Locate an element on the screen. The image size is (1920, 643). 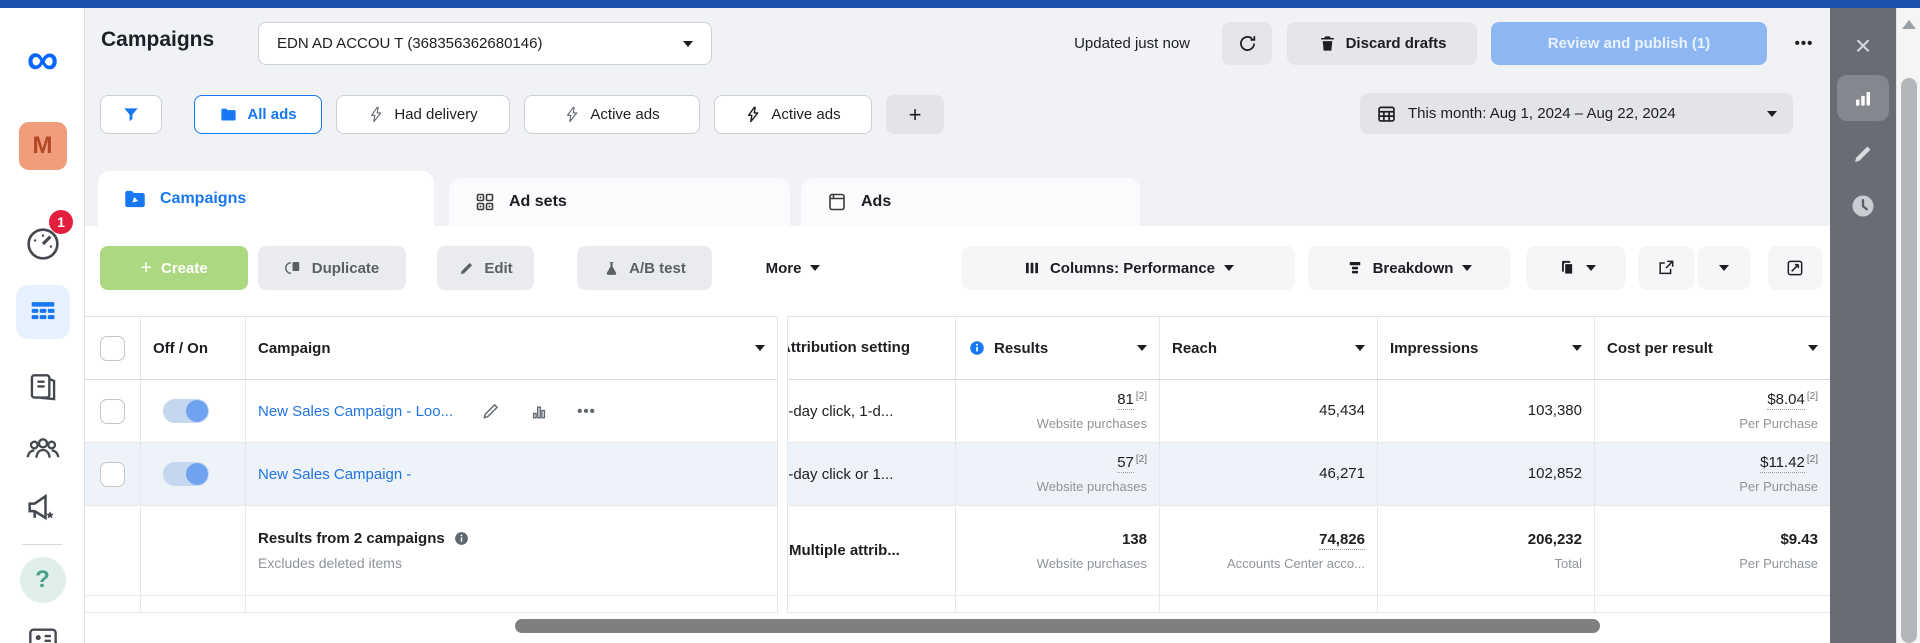
updated-status: Updated just now is located at coordinates (1132, 43).